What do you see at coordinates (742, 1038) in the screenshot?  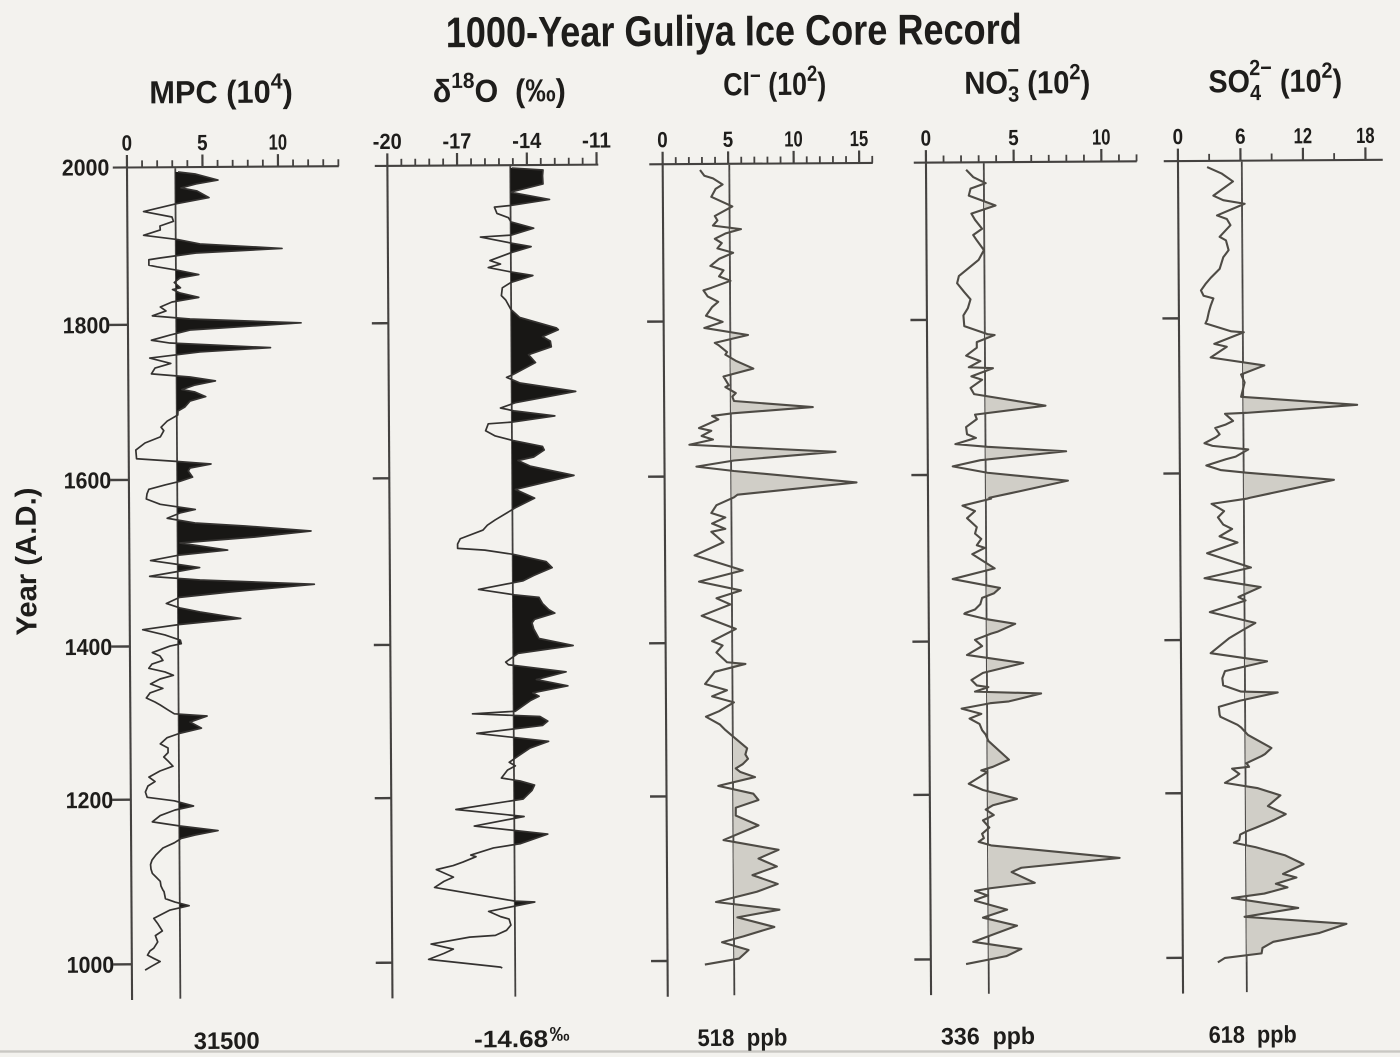 I see `svg-text: 518 ppb` at bounding box center [742, 1038].